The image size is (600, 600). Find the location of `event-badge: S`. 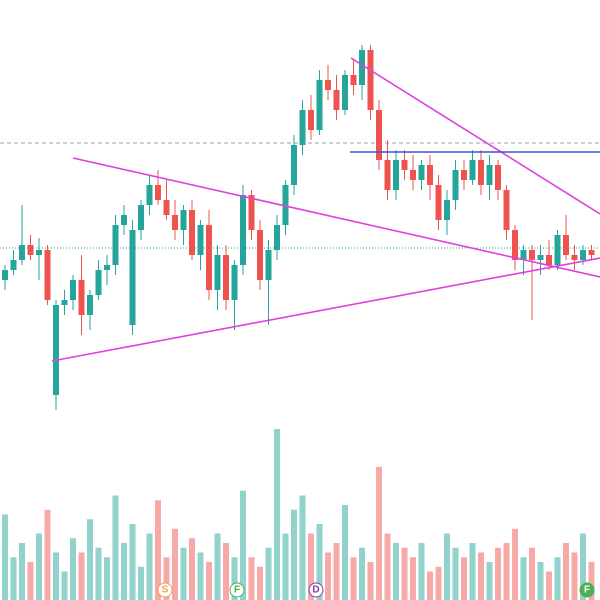

event-badge: S is located at coordinates (165, 590).